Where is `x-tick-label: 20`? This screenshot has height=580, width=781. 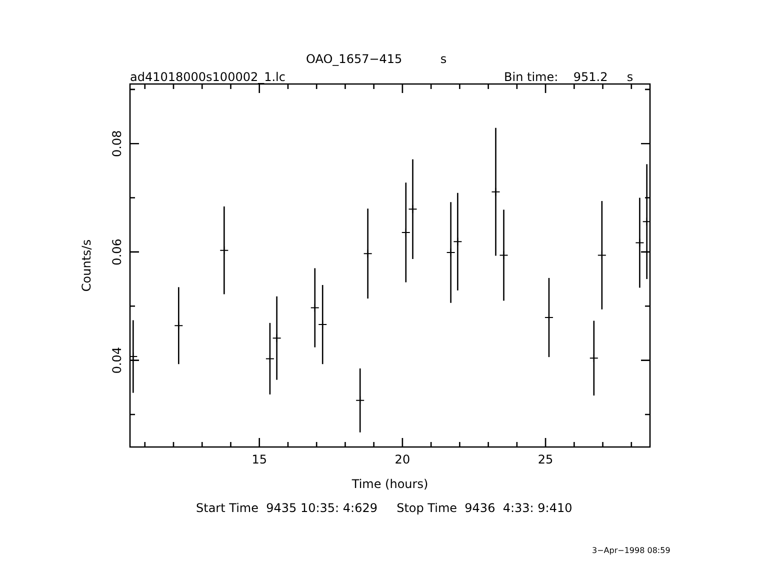 x-tick-label: 20 is located at coordinates (402, 459).